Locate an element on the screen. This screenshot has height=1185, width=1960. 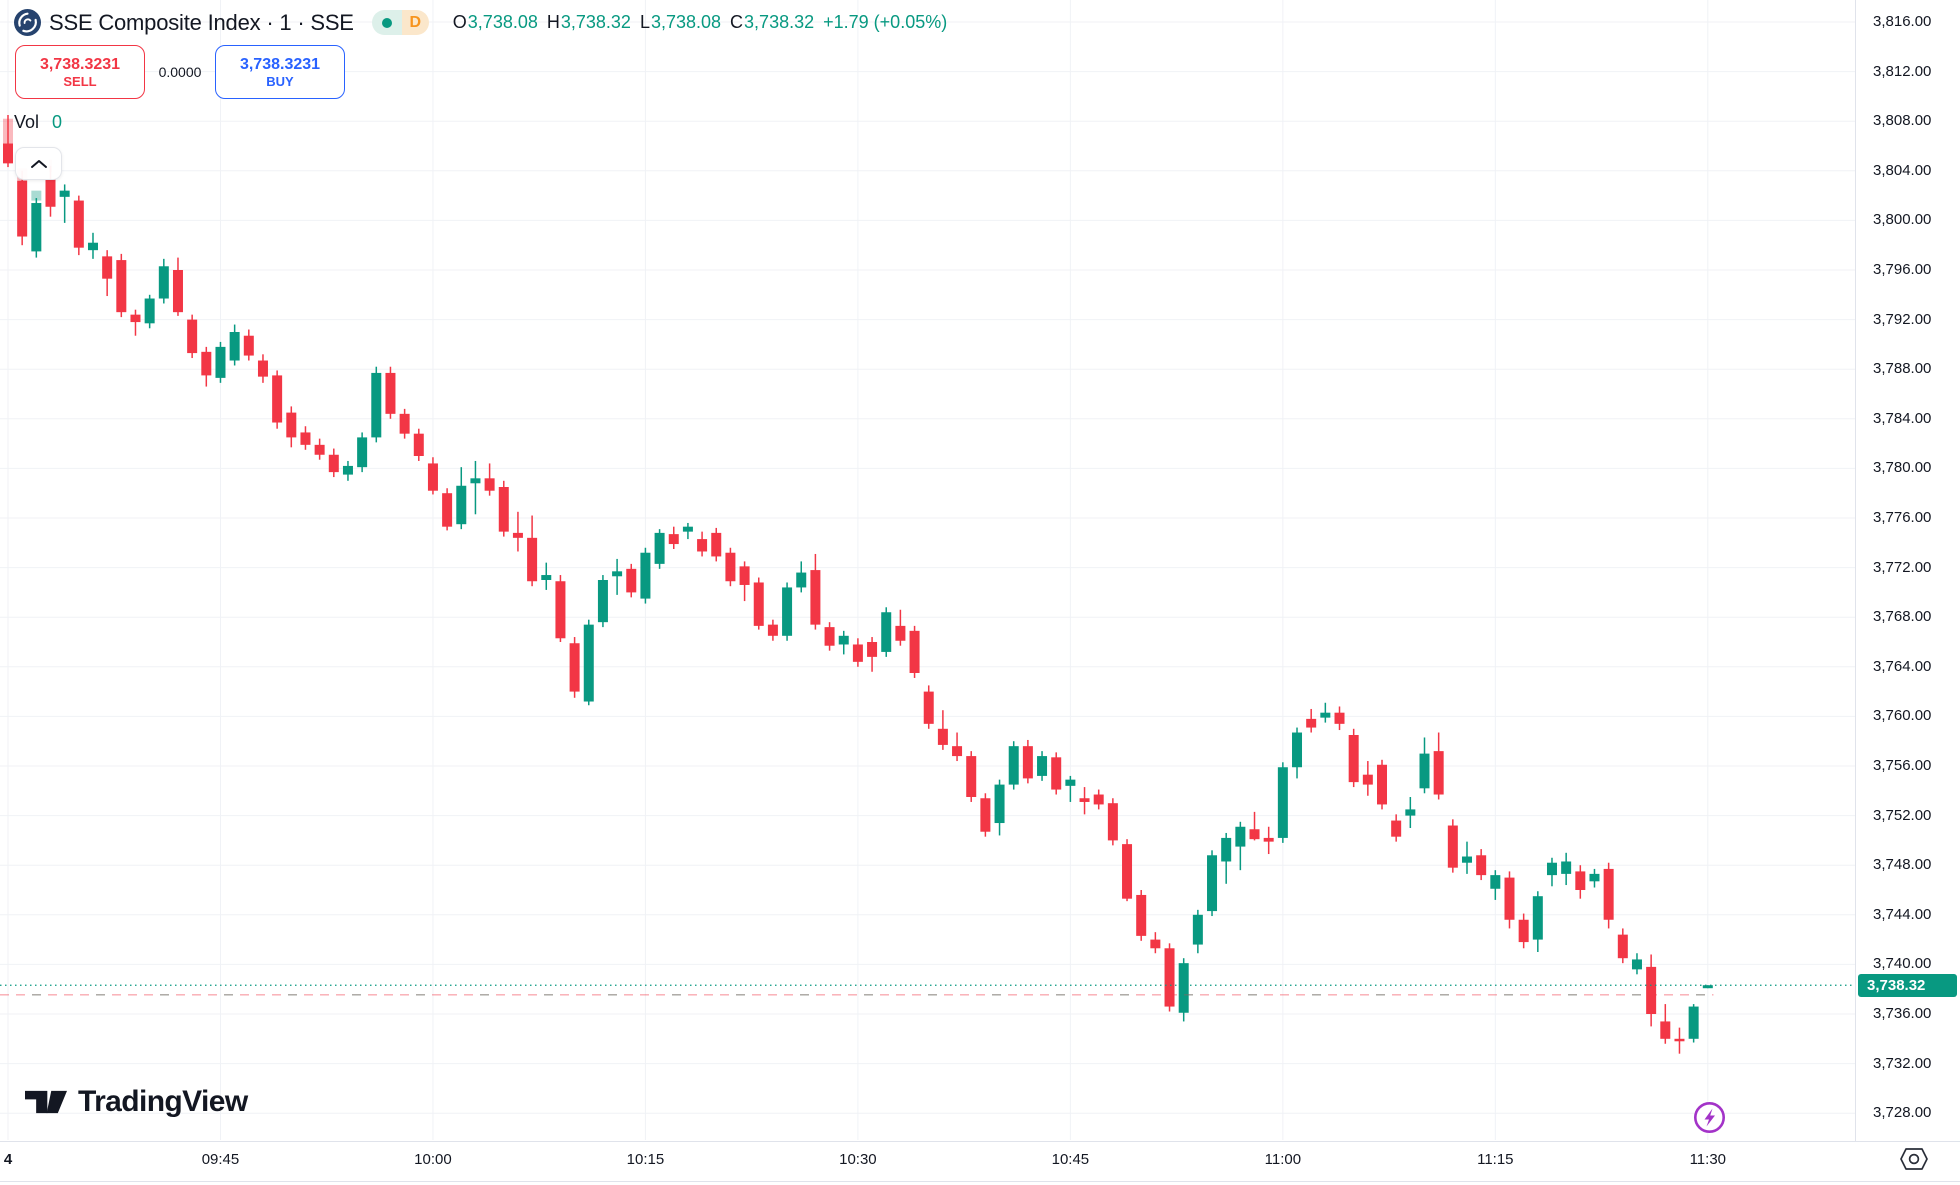
instant-trading-panel: 3,738.3231 SELL 0.0000 3,738.3231 BUY is located at coordinates (180, 72).